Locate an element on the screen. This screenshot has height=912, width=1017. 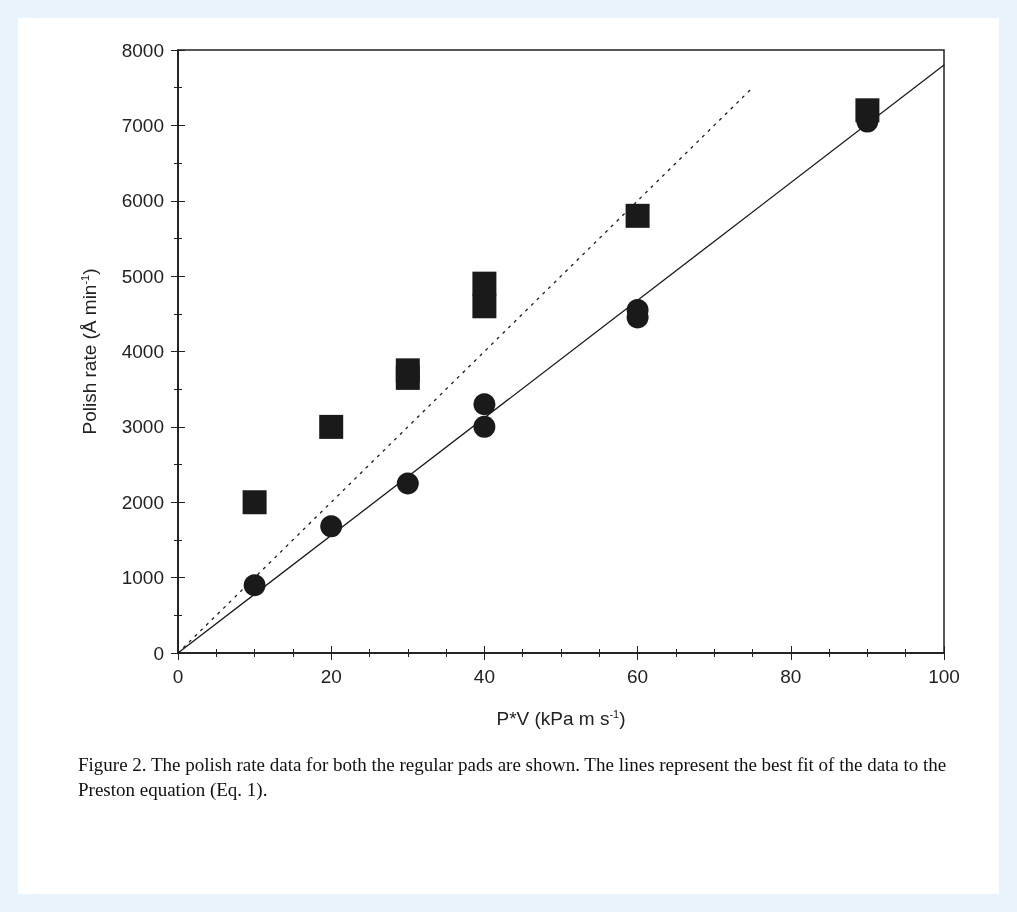
y-tick-label: 6000 is located at coordinates (142, 201).